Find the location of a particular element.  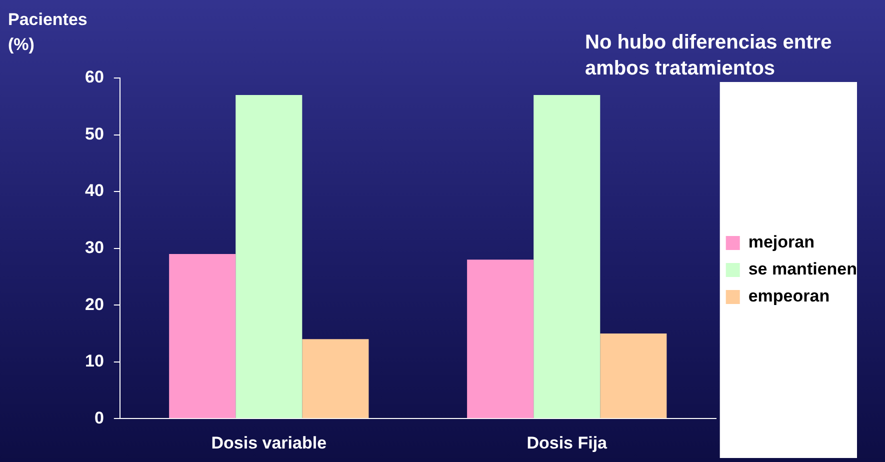

y-tick-label: 30 is located at coordinates (94, 247).